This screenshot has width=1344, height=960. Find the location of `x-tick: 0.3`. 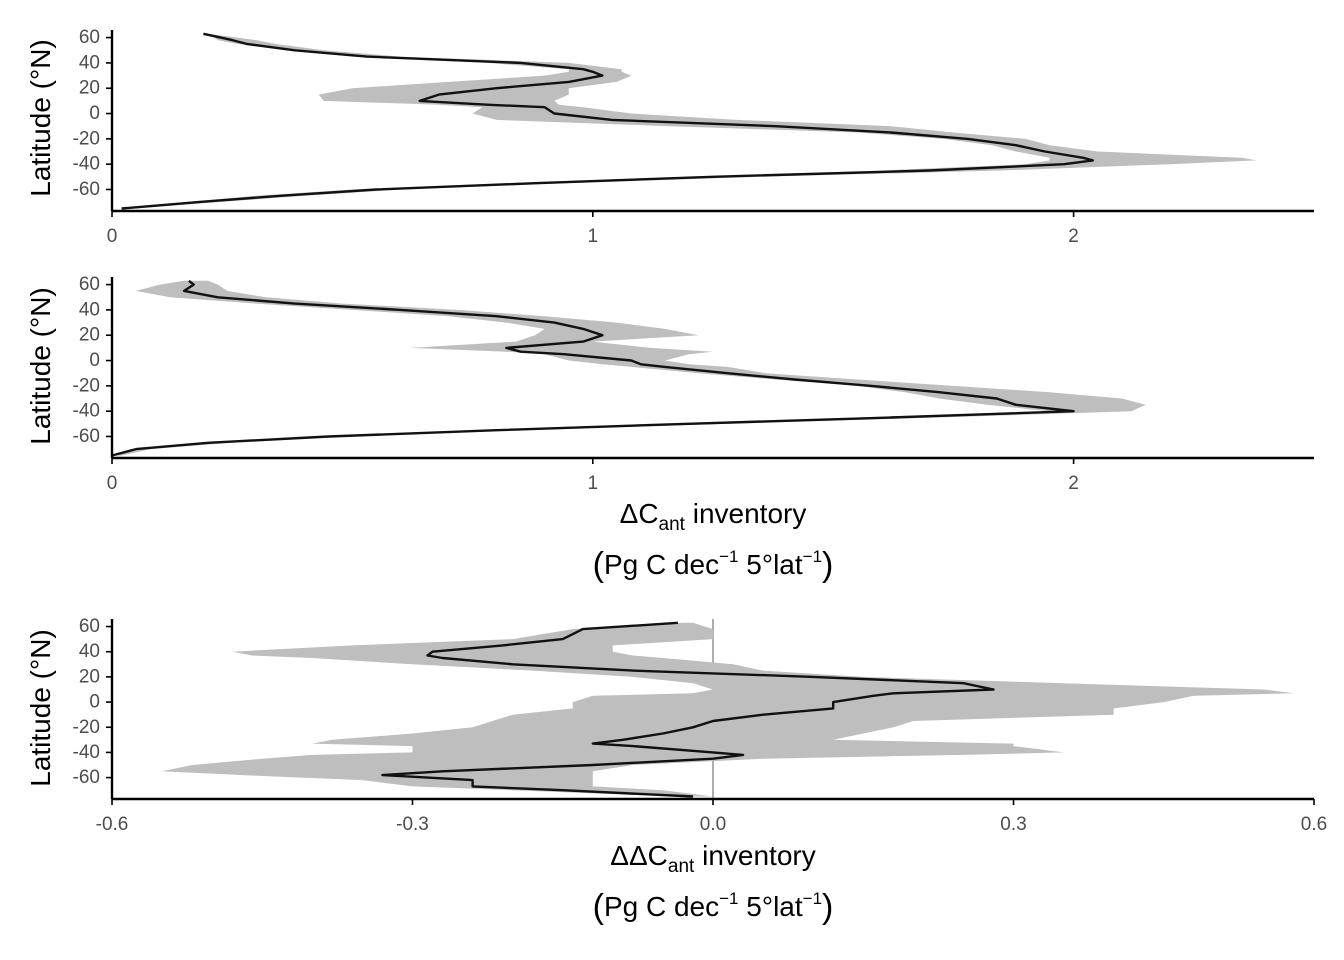

x-tick: 0.3 is located at coordinates (1013, 817).